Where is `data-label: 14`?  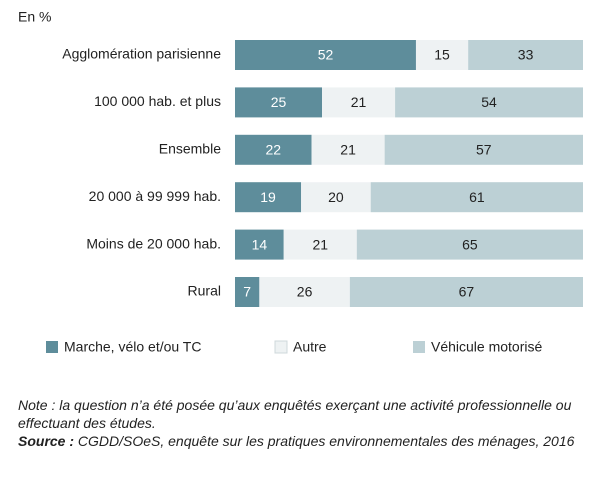 data-label: 14 is located at coordinates (260, 244).